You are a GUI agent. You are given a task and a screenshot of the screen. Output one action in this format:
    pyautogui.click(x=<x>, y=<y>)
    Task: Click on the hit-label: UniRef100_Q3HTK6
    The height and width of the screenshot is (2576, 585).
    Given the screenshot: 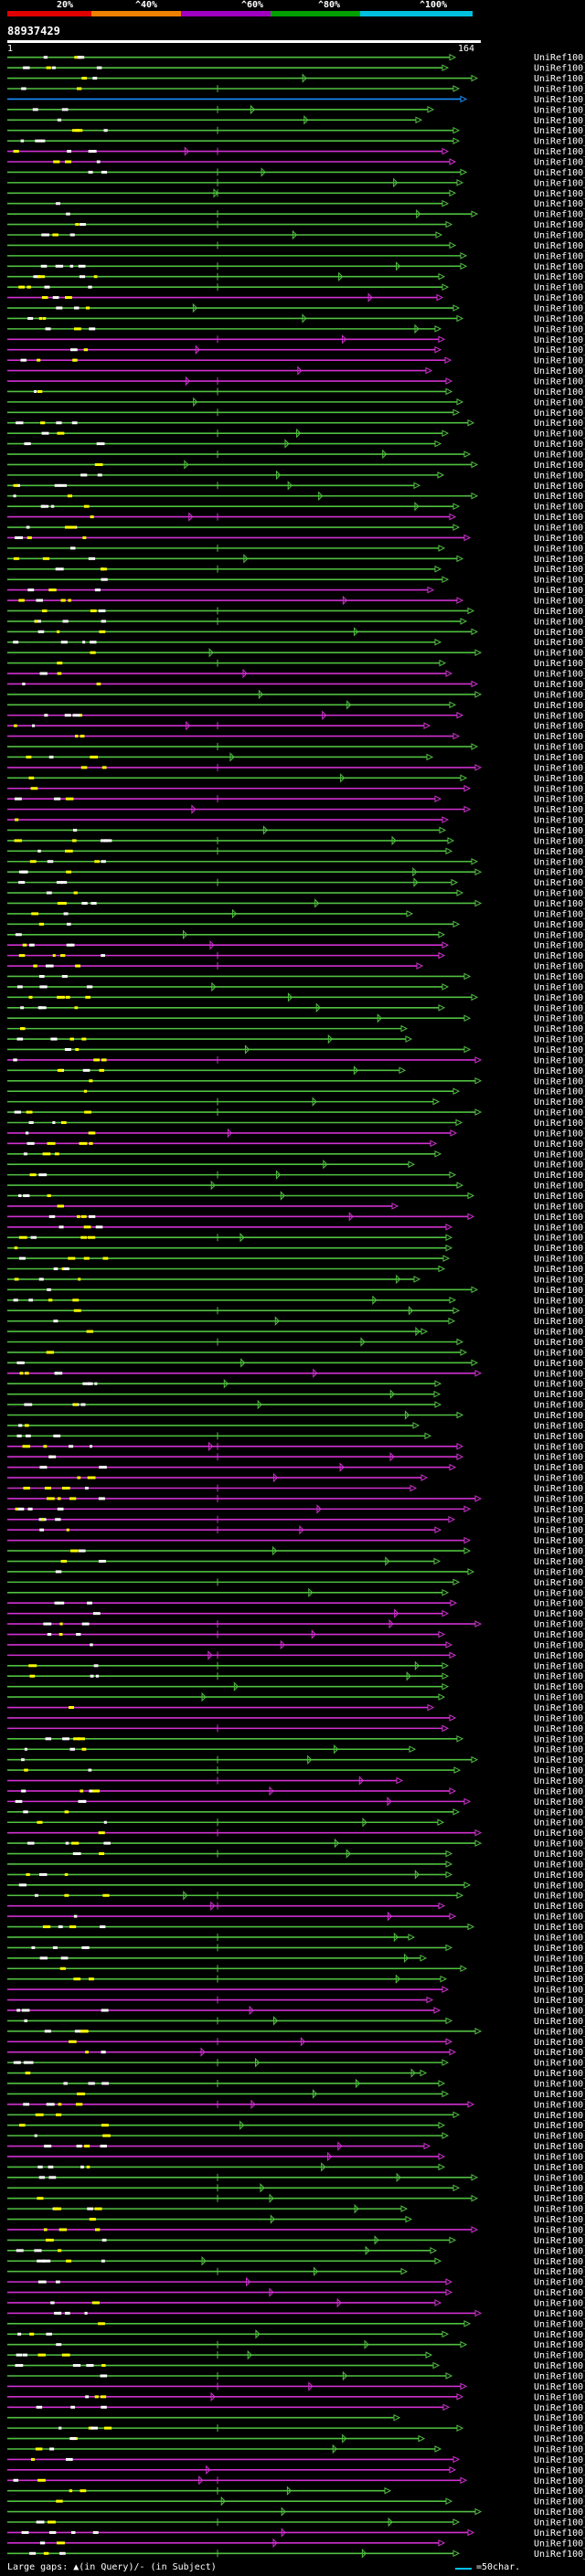 What is the action you would take?
    pyautogui.click(x=560, y=570)
    